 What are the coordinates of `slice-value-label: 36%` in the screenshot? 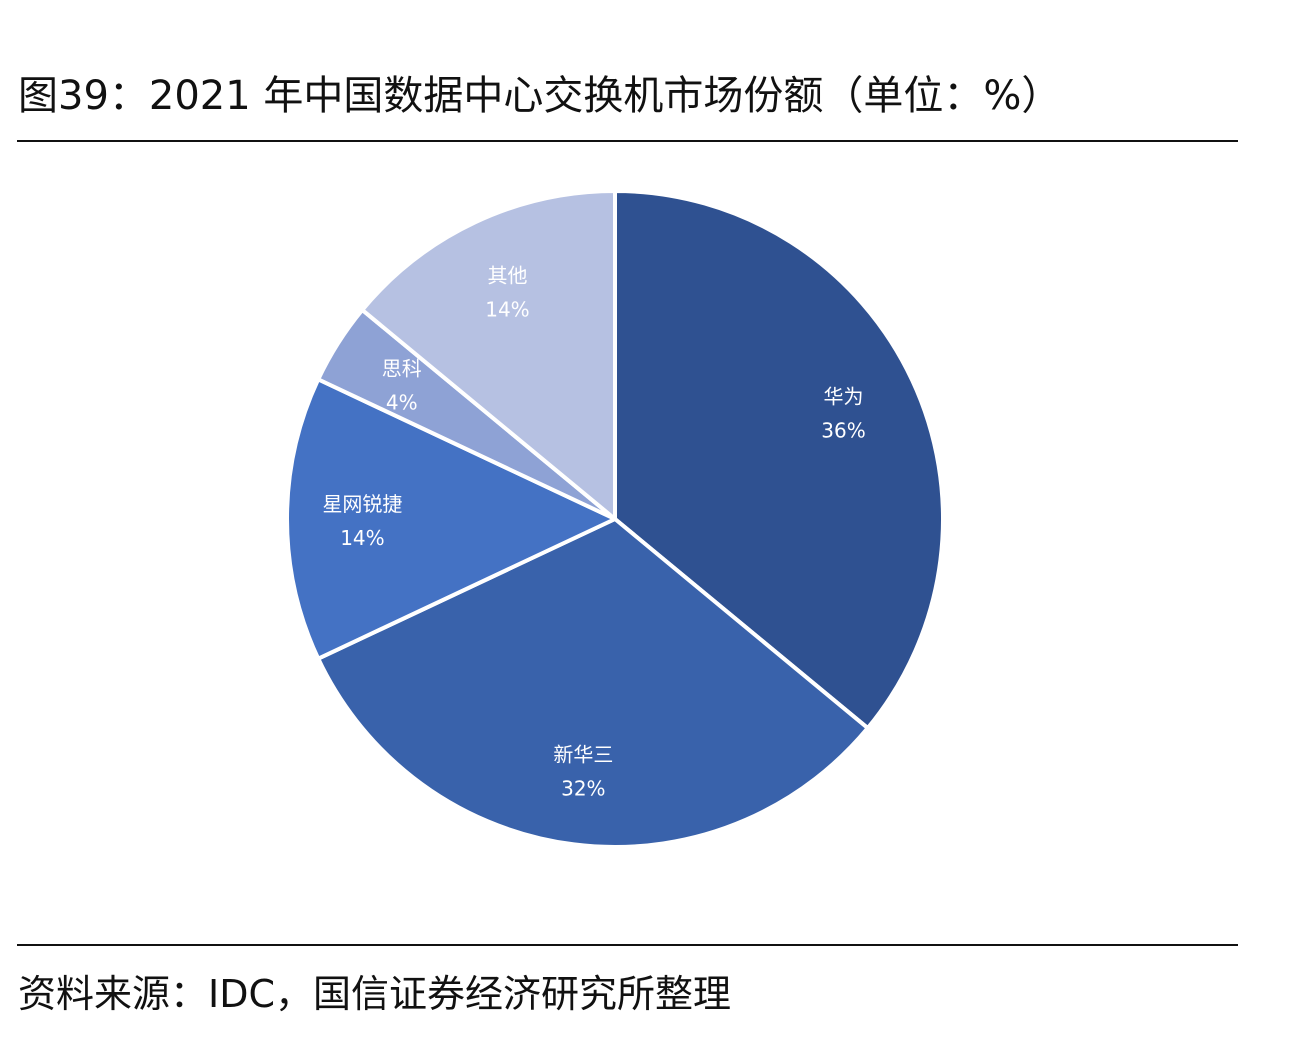 It's located at (843, 430).